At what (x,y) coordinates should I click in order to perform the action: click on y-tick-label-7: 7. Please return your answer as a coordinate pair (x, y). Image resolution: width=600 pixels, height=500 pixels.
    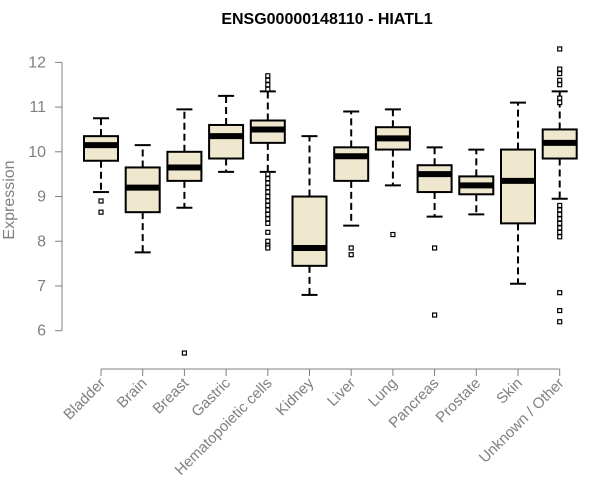
    Looking at the image, I should click on (41, 286).